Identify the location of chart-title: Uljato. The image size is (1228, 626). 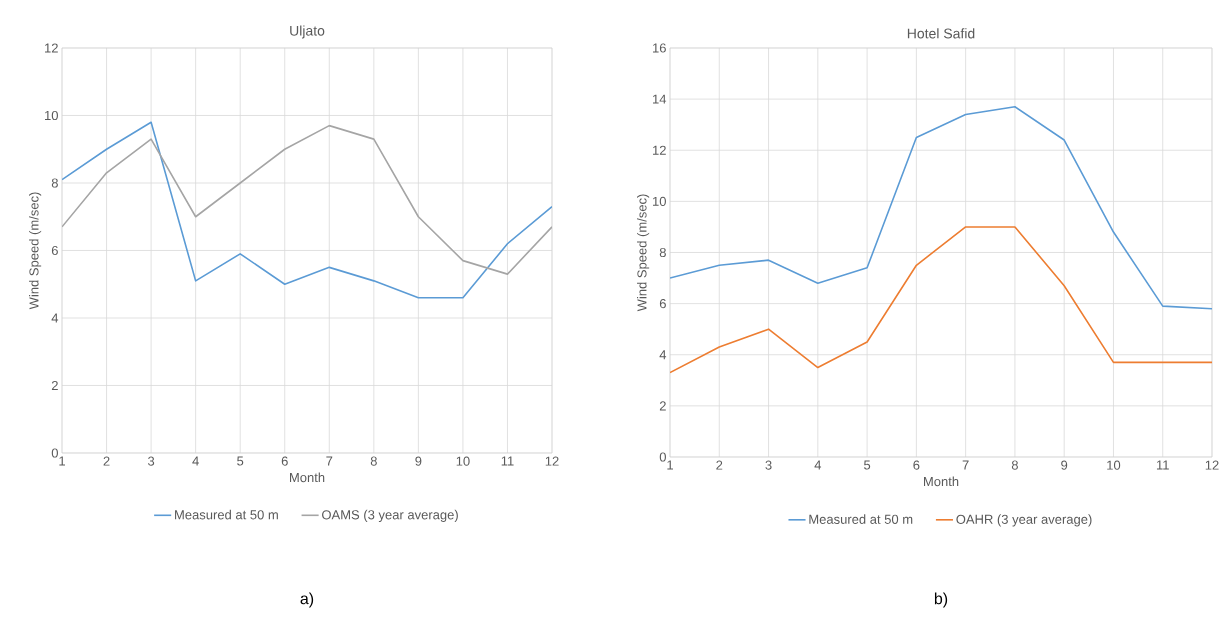
(307, 32).